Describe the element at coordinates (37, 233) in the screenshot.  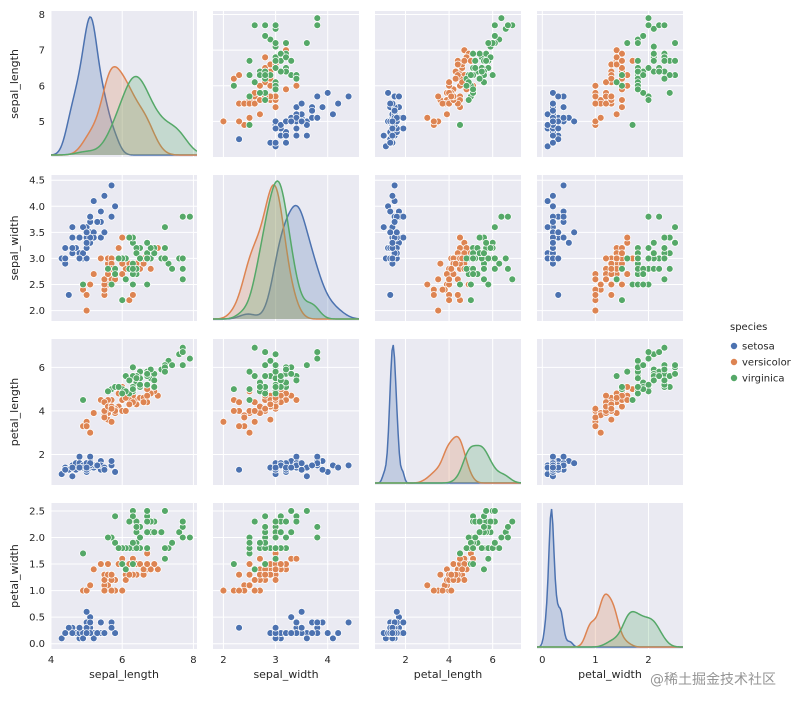
I see `y-tick-label: 3.5` at that location.